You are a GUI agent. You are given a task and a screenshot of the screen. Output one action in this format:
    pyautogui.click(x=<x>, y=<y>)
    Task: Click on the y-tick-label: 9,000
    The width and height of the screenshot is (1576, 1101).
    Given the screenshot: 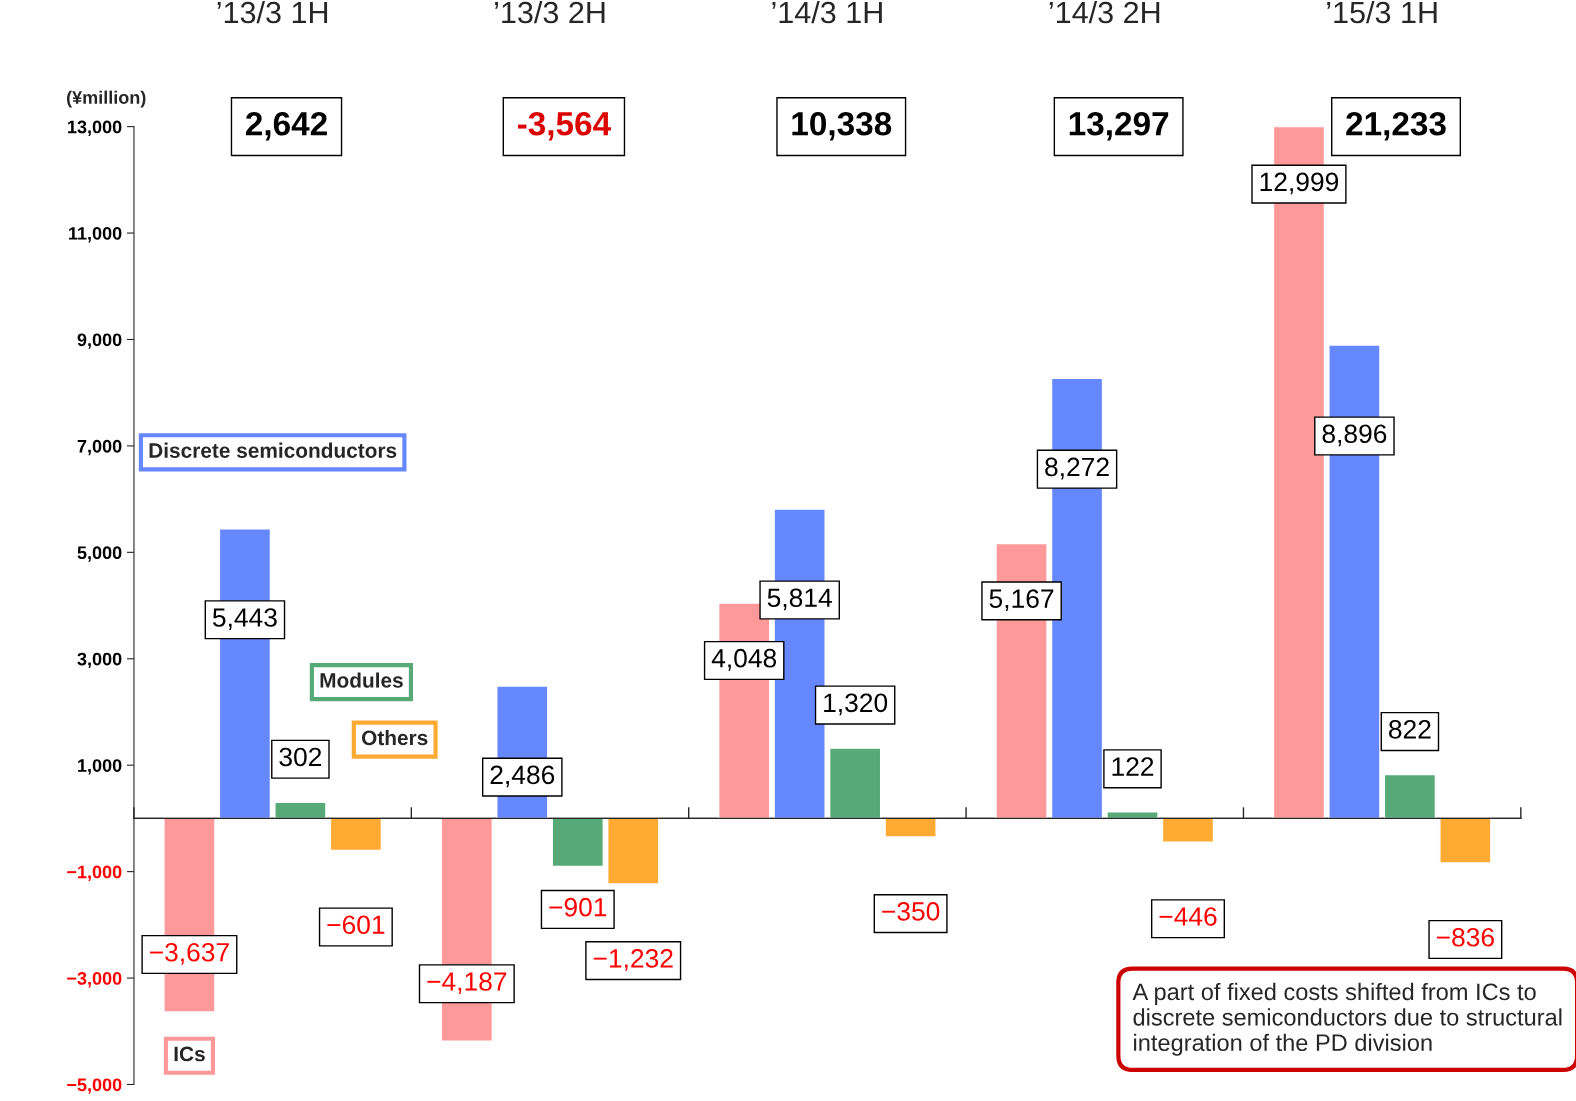 What is the action you would take?
    pyautogui.click(x=99, y=341)
    